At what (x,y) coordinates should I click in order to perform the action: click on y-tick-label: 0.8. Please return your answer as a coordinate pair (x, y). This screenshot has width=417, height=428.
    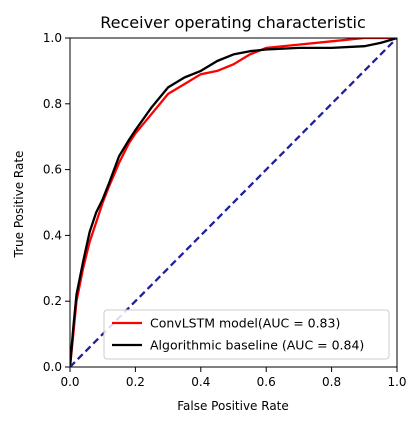
    Looking at the image, I should click on (52, 104).